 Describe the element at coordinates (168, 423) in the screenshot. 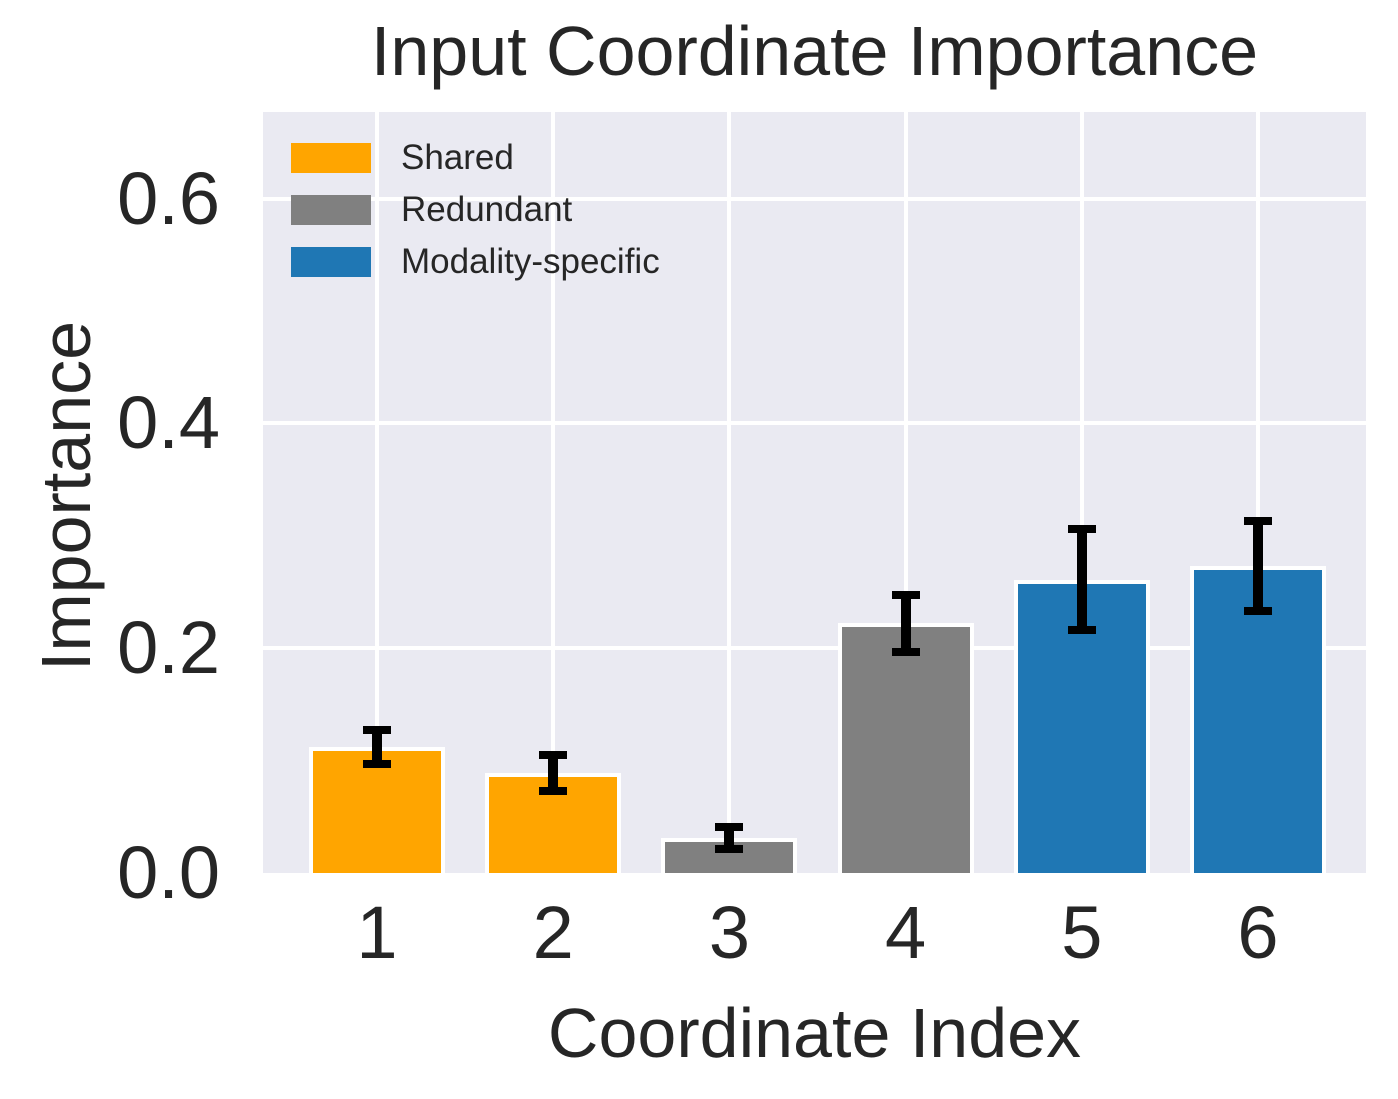

I see `y-tick-label: 0.4` at that location.